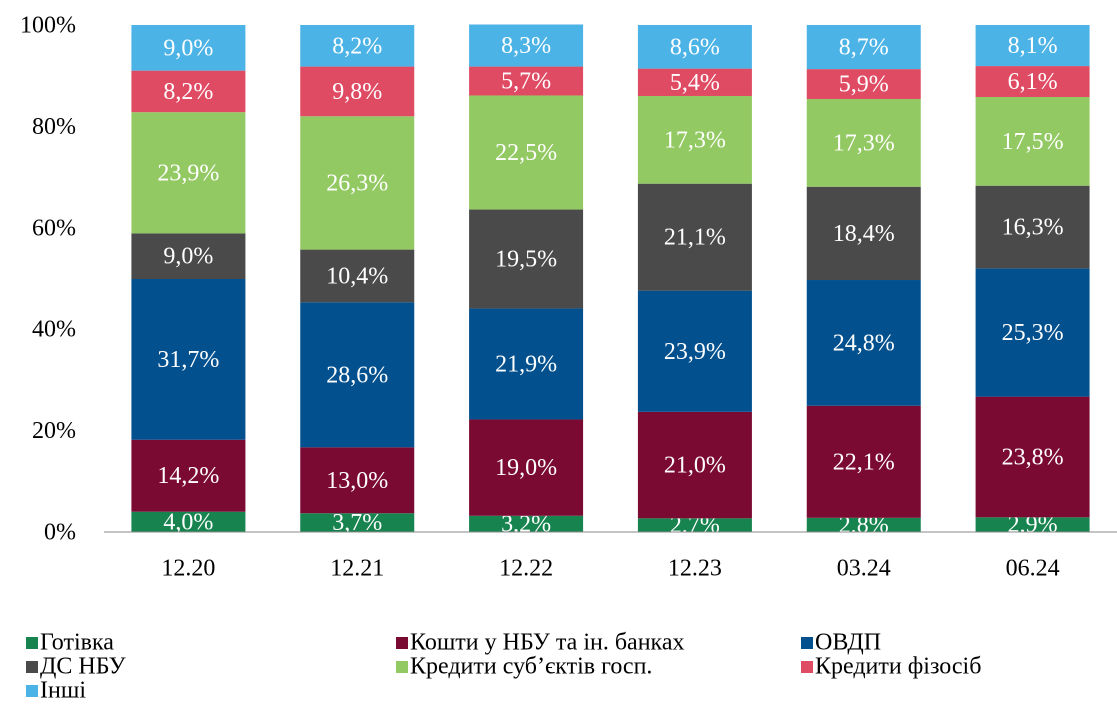  I want to click on data-label: 8,1%, so click(1033, 46).